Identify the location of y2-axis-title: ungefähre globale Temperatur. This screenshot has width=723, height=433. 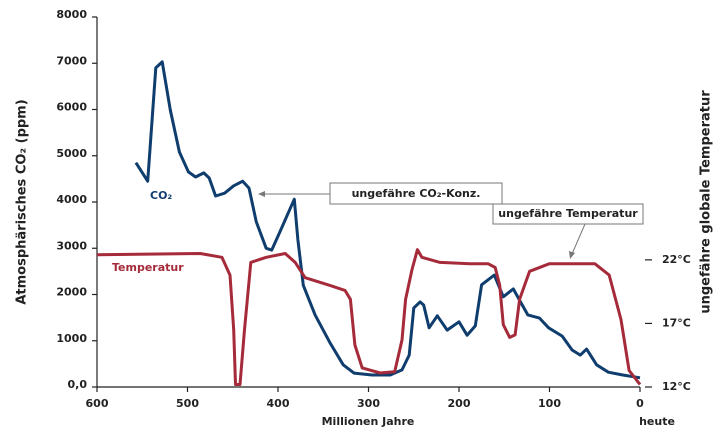
(706, 202).